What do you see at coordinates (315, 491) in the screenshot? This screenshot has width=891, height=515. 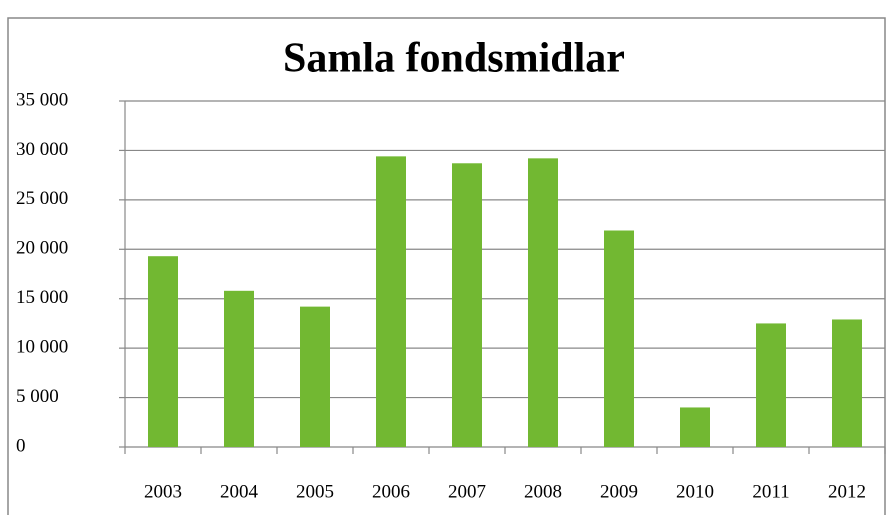 I see `x-tick-label: 2005` at bounding box center [315, 491].